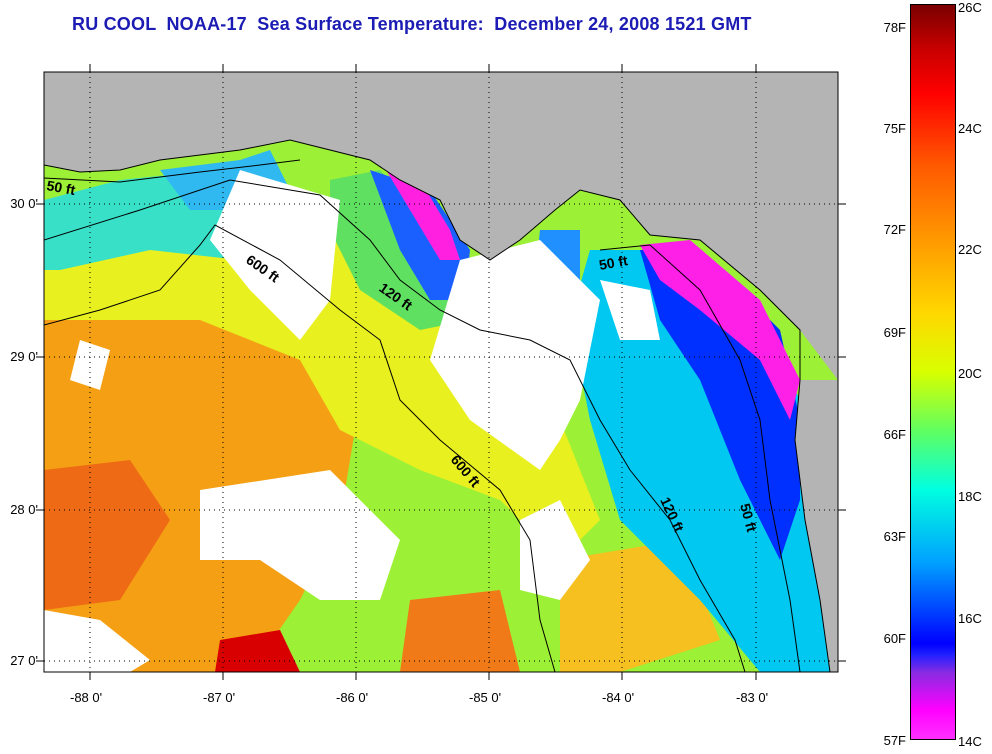 The width and height of the screenshot is (992, 754). What do you see at coordinates (24, 509) in the screenshot?
I see `latitude-label: 28 0'` at bounding box center [24, 509].